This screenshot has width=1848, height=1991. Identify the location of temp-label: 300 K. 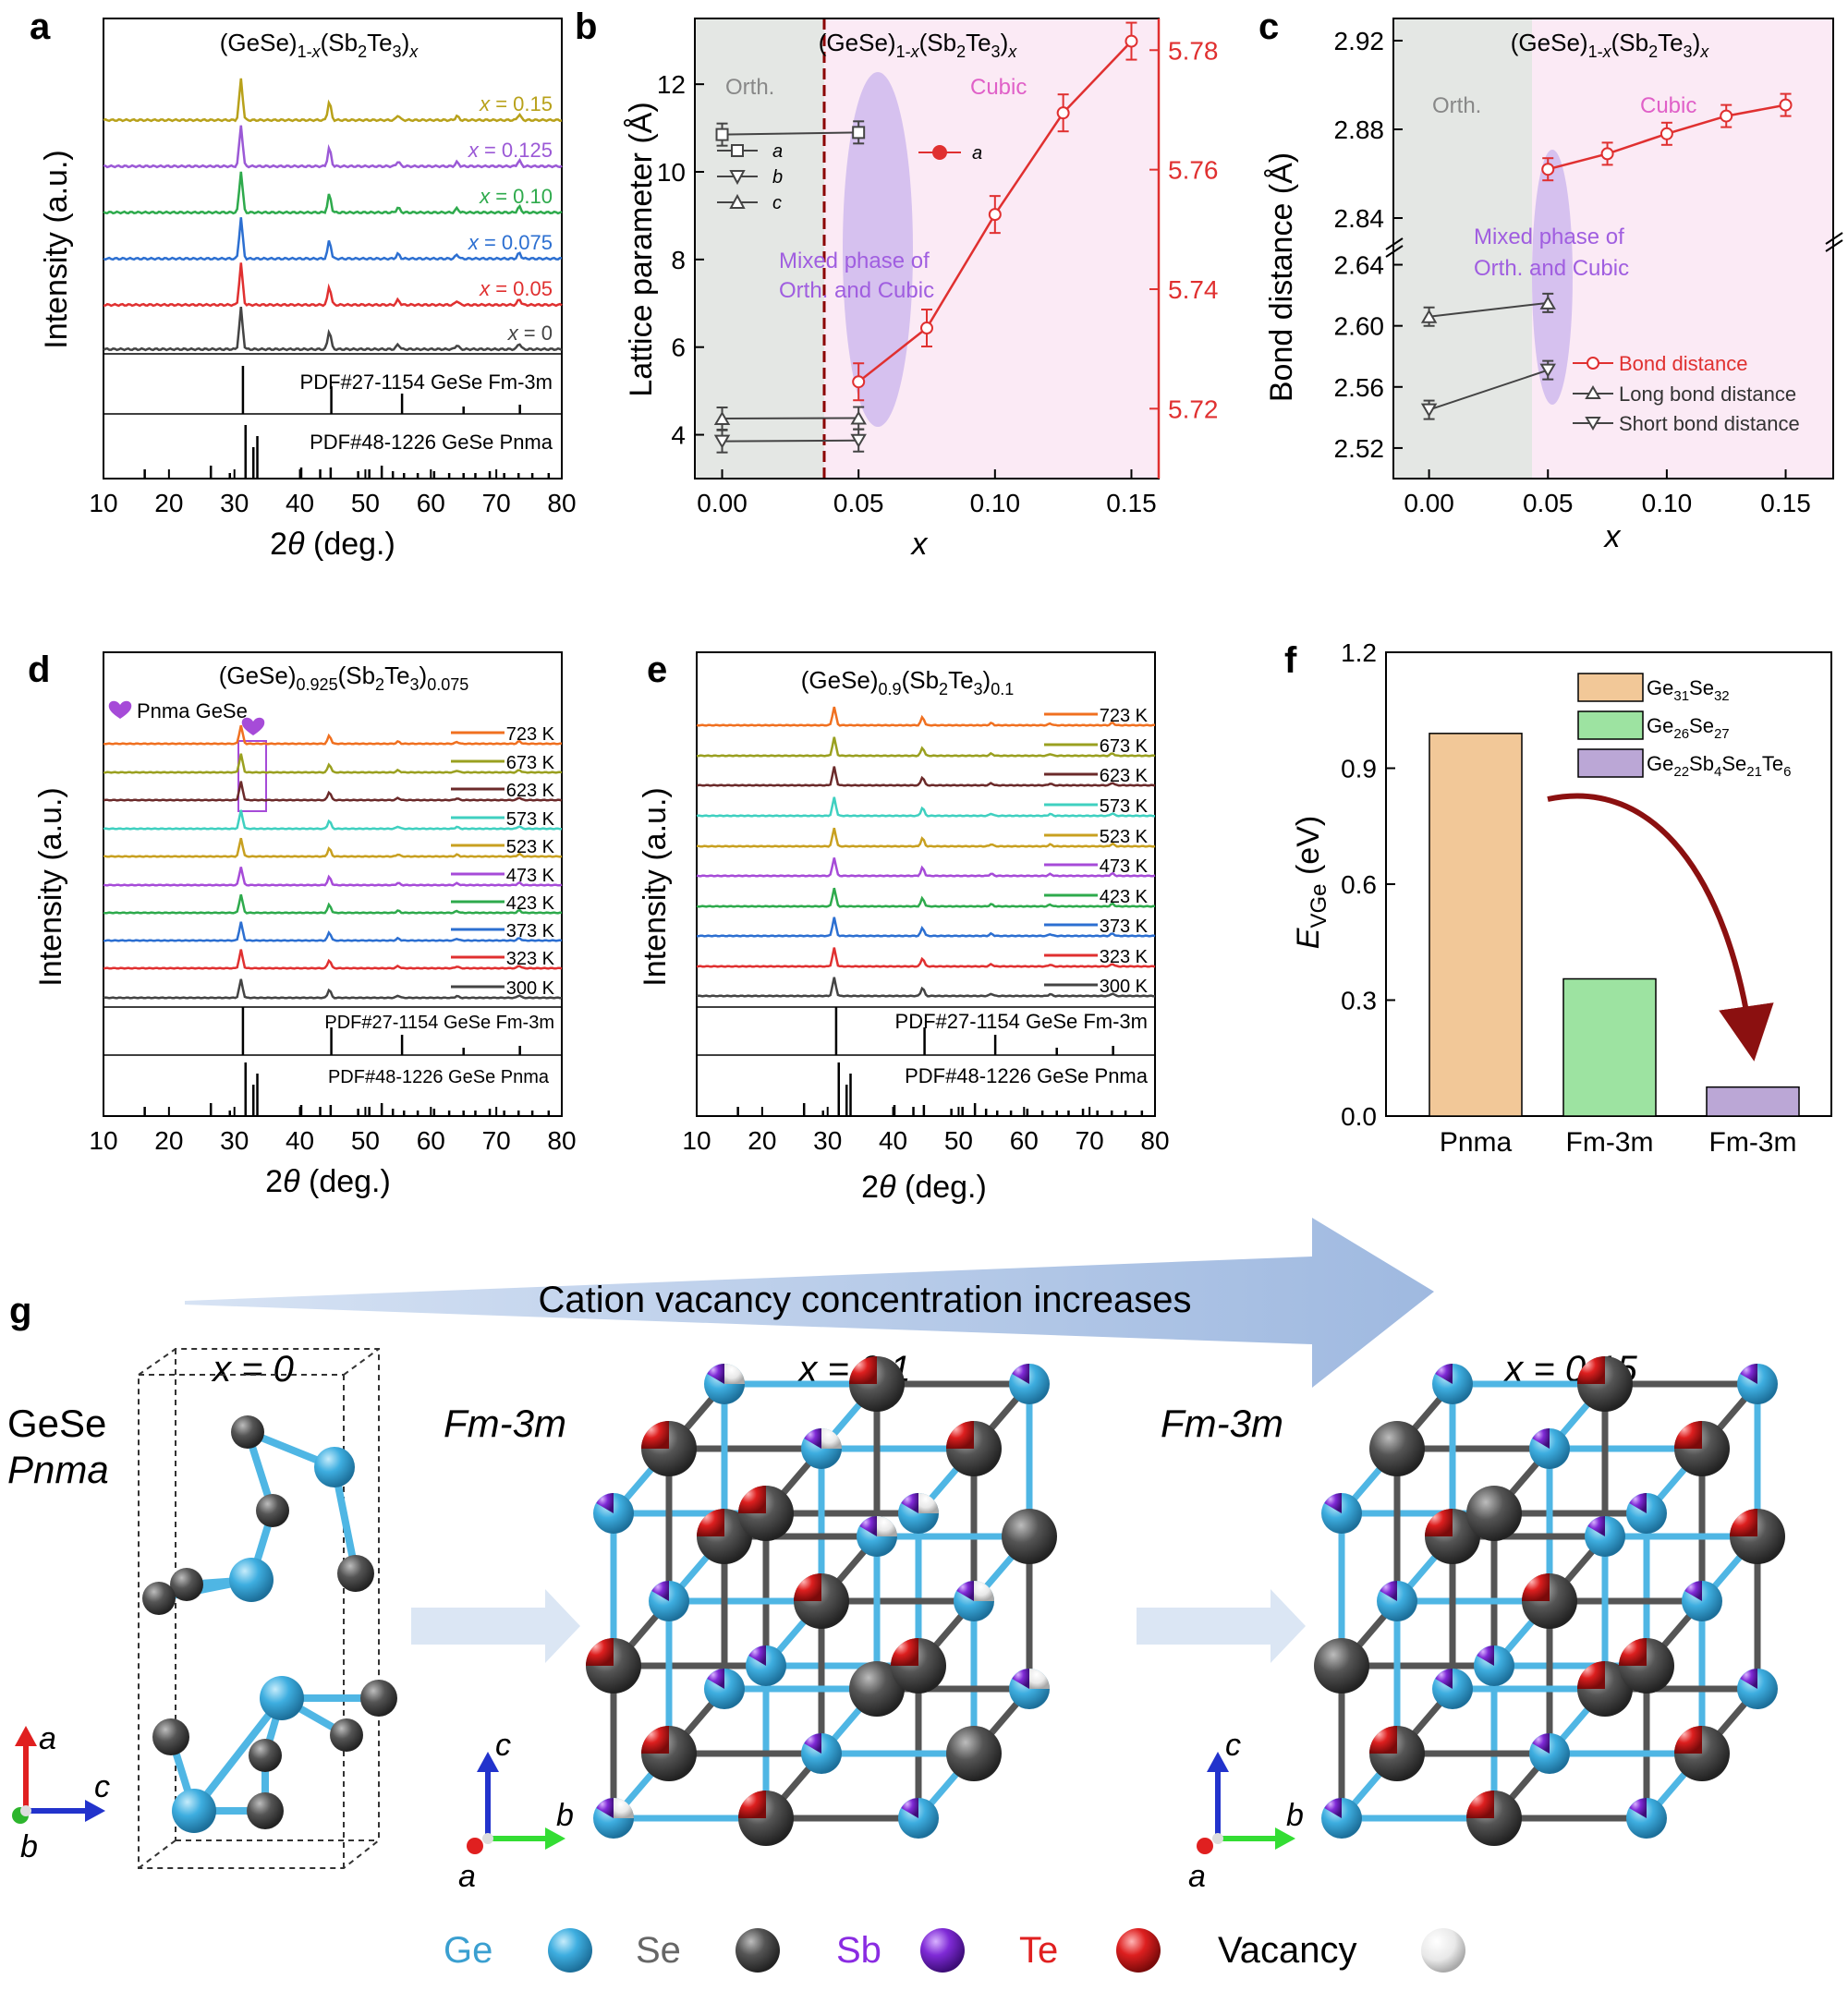
(530, 989).